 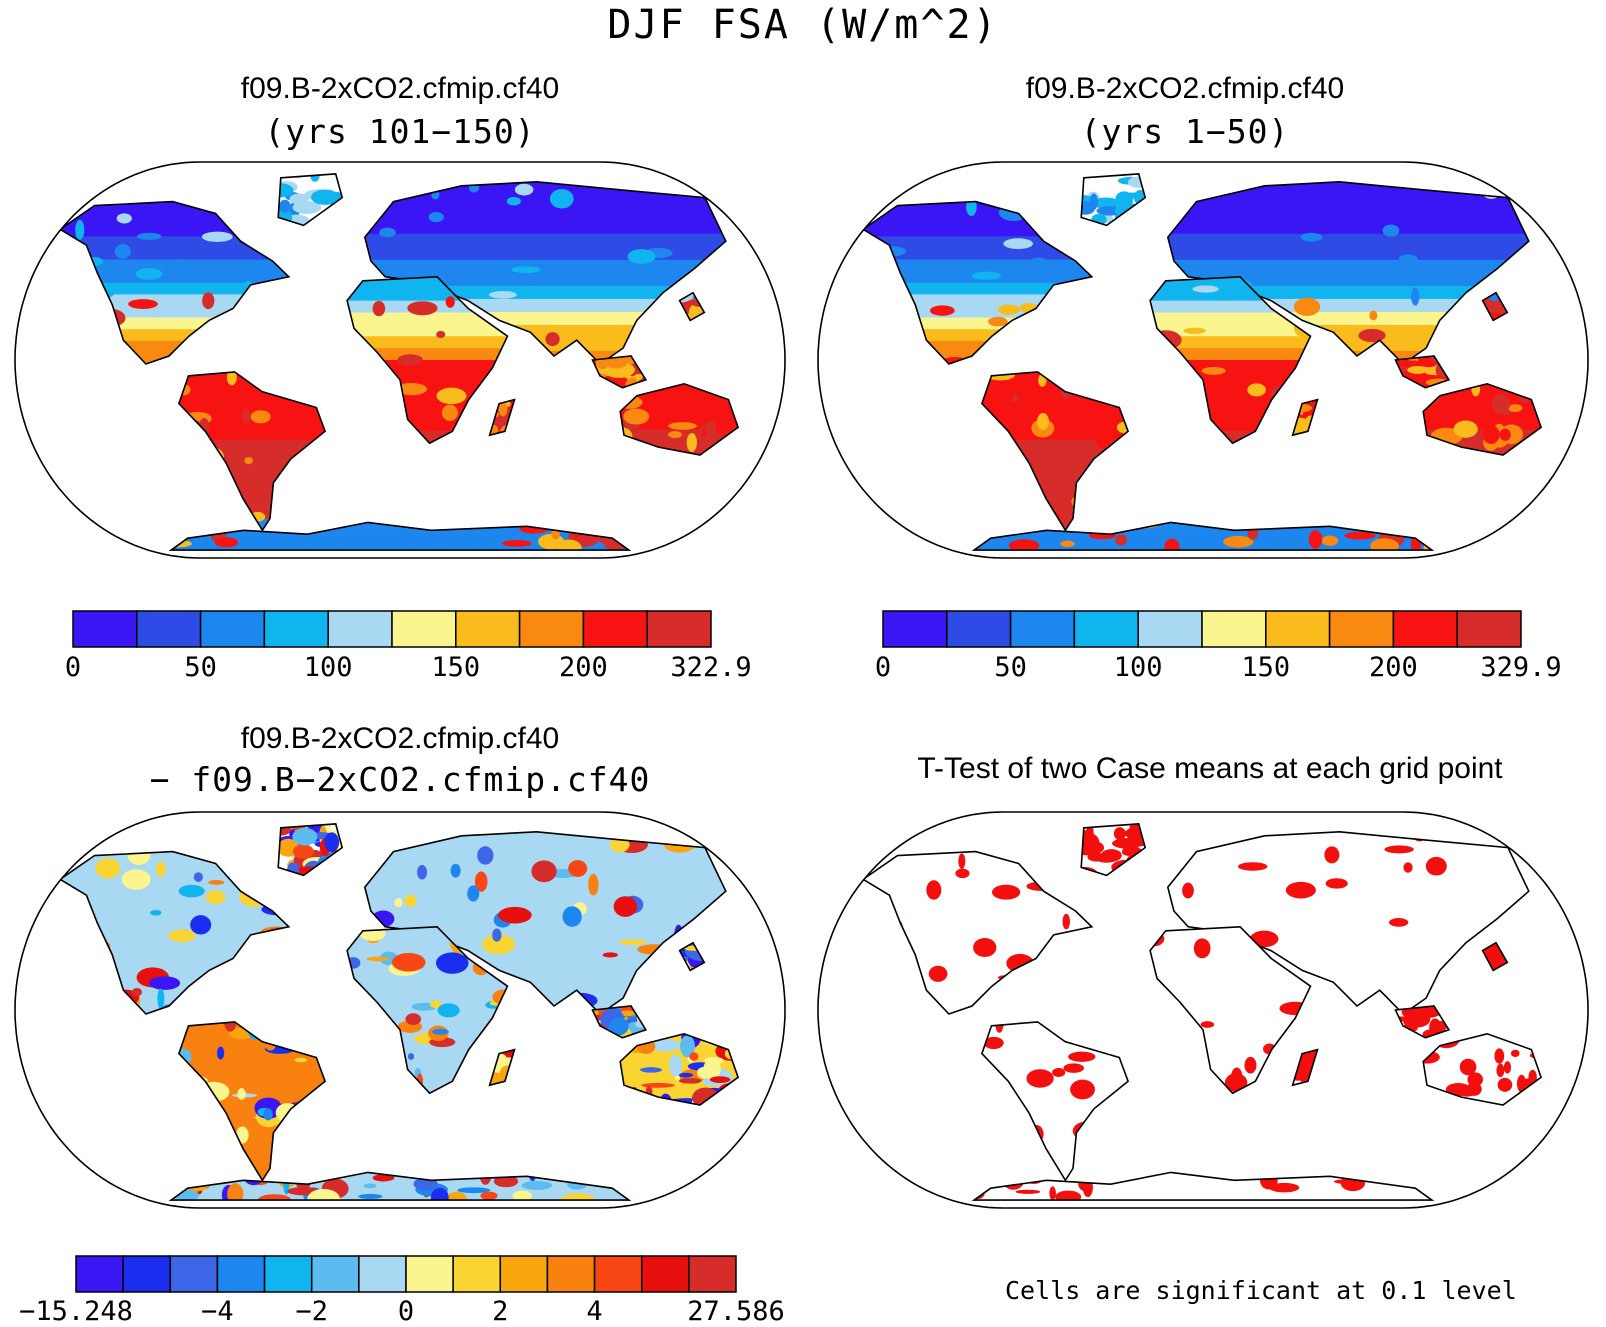 What do you see at coordinates (711, 667) in the screenshot?
I see `colorbar-tick-label: 322.9` at bounding box center [711, 667].